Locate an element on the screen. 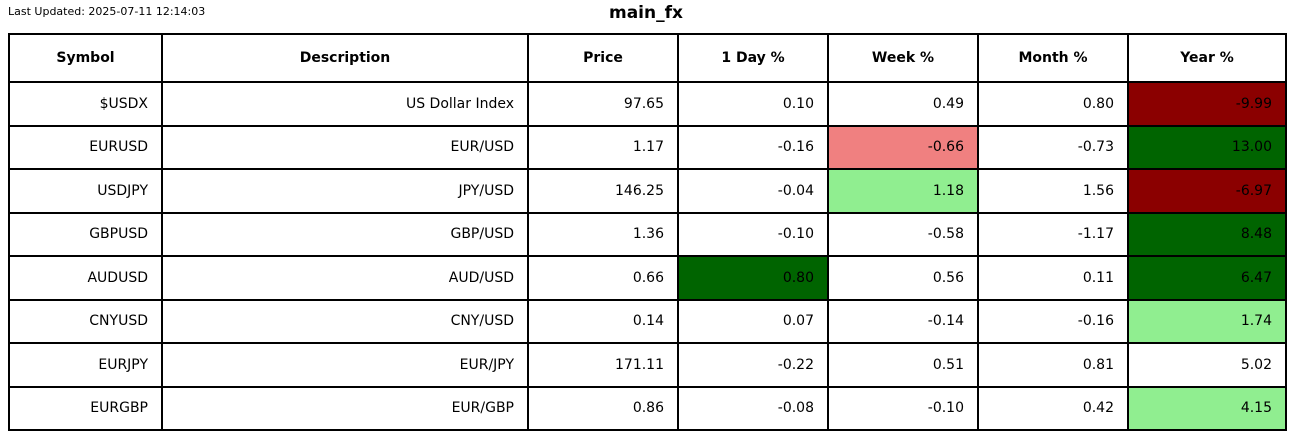 The width and height of the screenshot is (1292, 437). table-row: GBPUSD GBP/USD 1.36 -0.10 -0.58 -1.17 8.48 is located at coordinates (647, 234).